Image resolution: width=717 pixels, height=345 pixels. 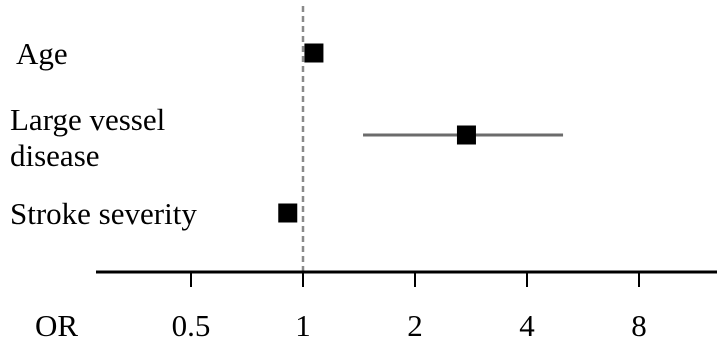 What do you see at coordinates (42, 53) in the screenshot?
I see `row-label: Age` at bounding box center [42, 53].